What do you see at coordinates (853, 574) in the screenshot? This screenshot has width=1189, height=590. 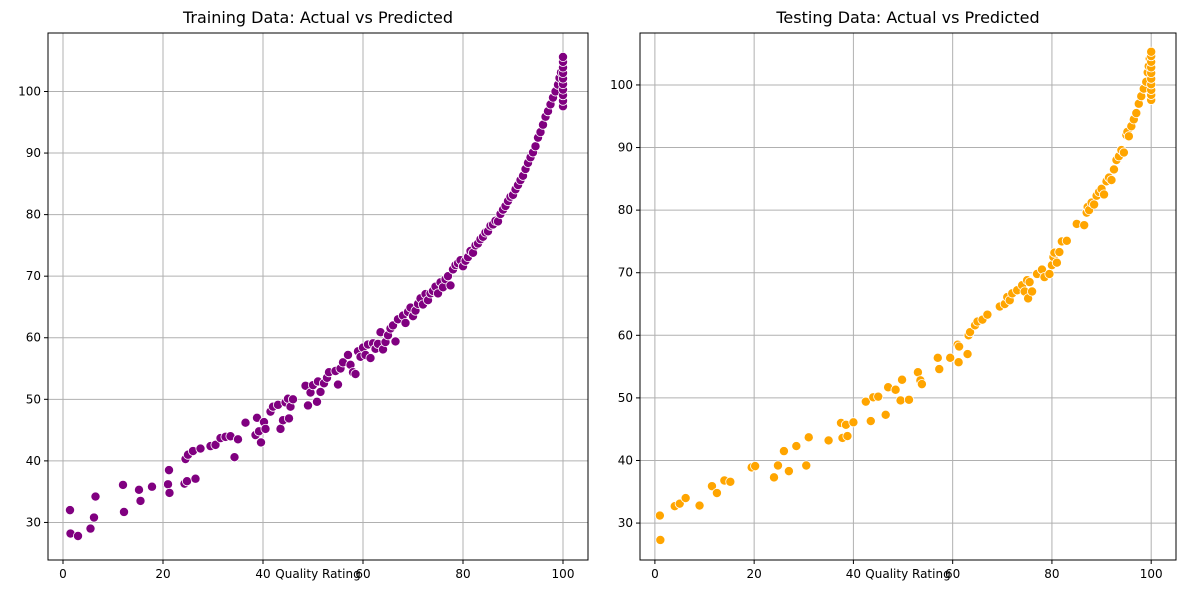 I see `testing-x-tick-label: 40` at bounding box center [853, 574].